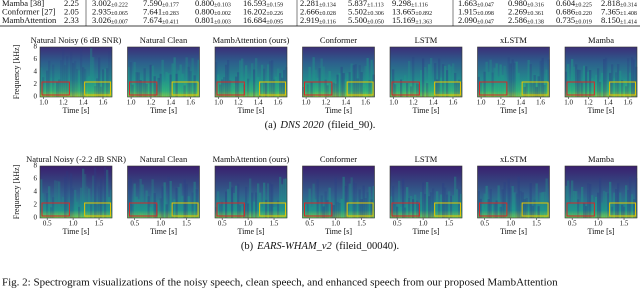 The image size is (640, 290). What do you see at coordinates (419, 6) in the screenshot?
I see `std-subscript: ±1.116` at bounding box center [419, 6].